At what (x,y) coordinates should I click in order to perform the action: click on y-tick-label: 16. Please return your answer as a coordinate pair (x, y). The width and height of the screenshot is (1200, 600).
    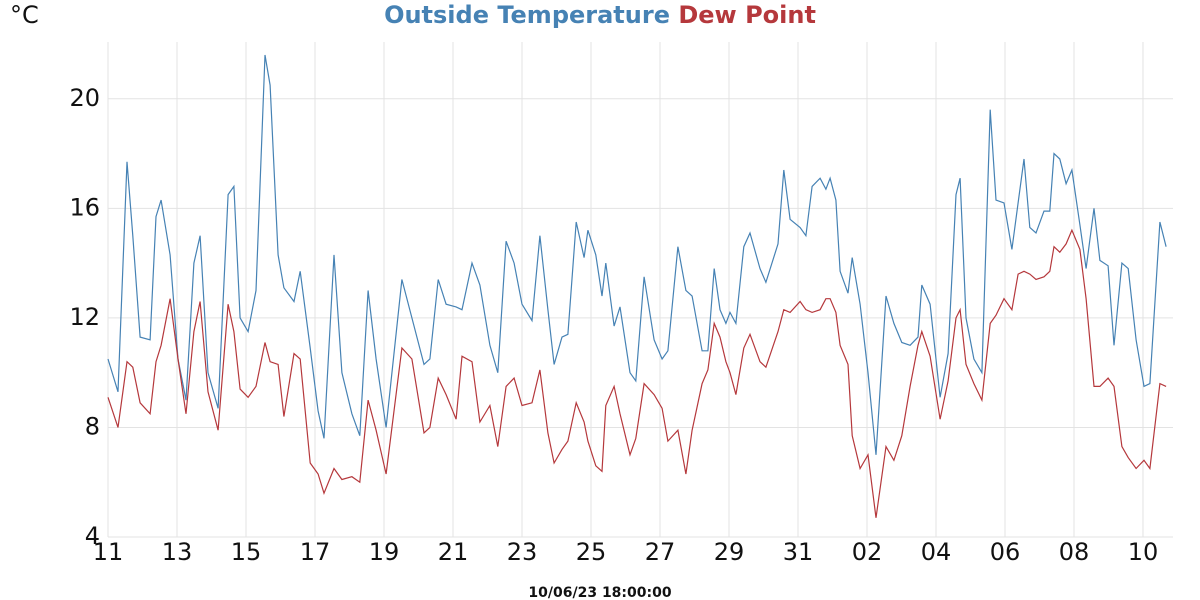
    Looking at the image, I should click on (84, 207).